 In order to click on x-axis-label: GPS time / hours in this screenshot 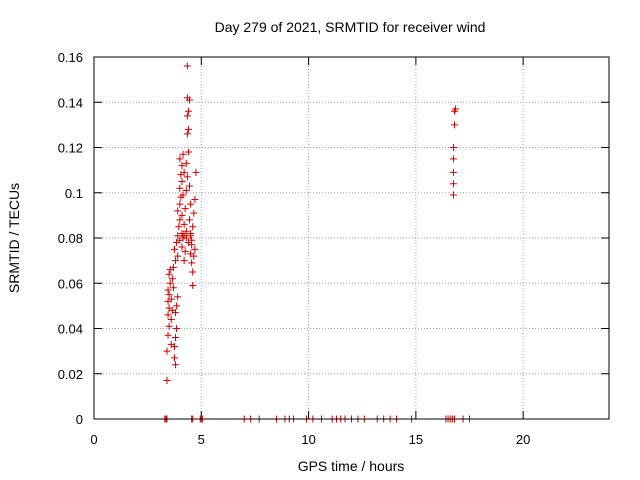, I will do `click(351, 466)`.